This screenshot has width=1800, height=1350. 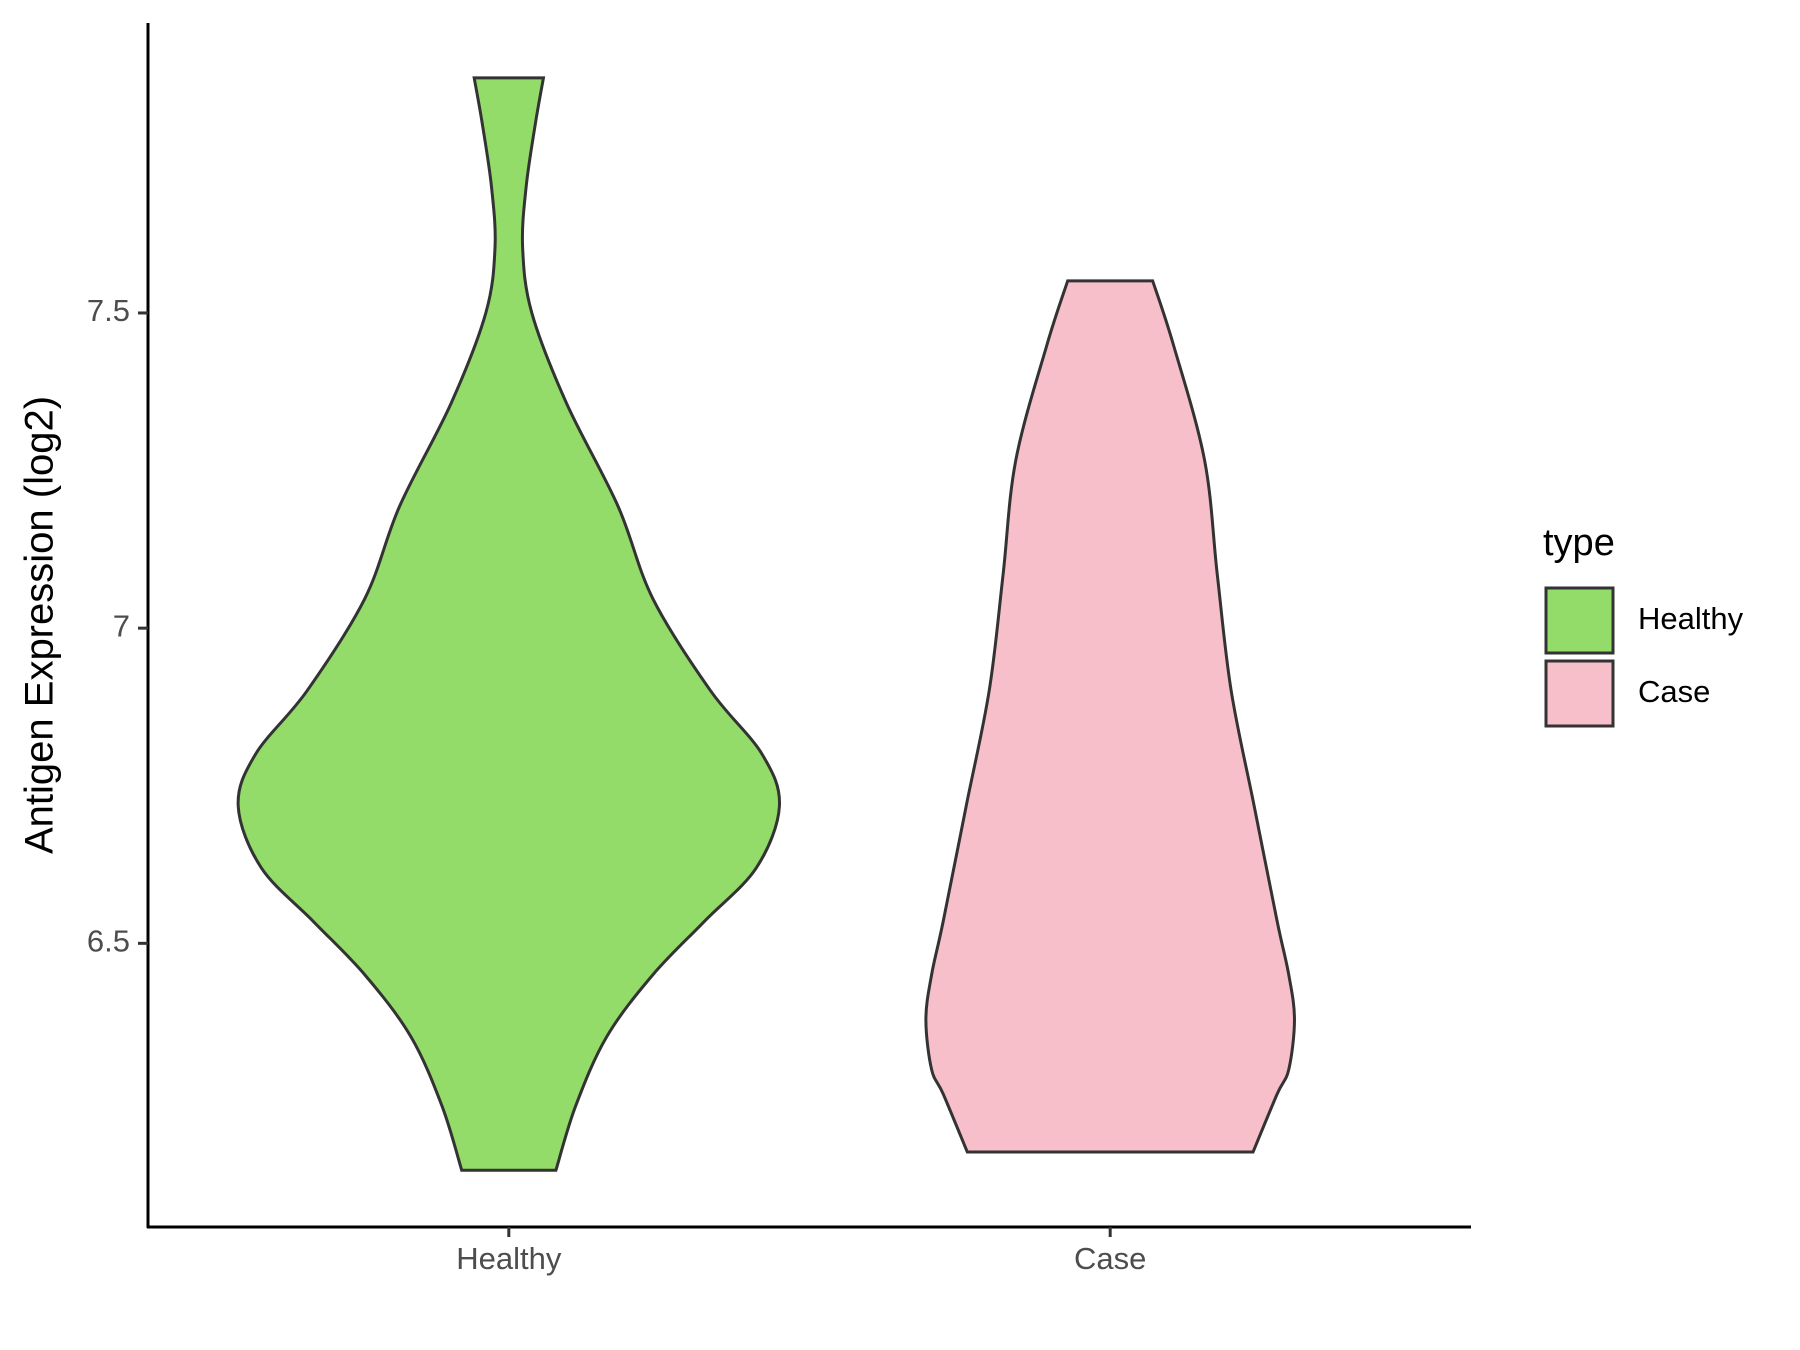 I want to click on legend-label: Case, so click(x=1674, y=691).